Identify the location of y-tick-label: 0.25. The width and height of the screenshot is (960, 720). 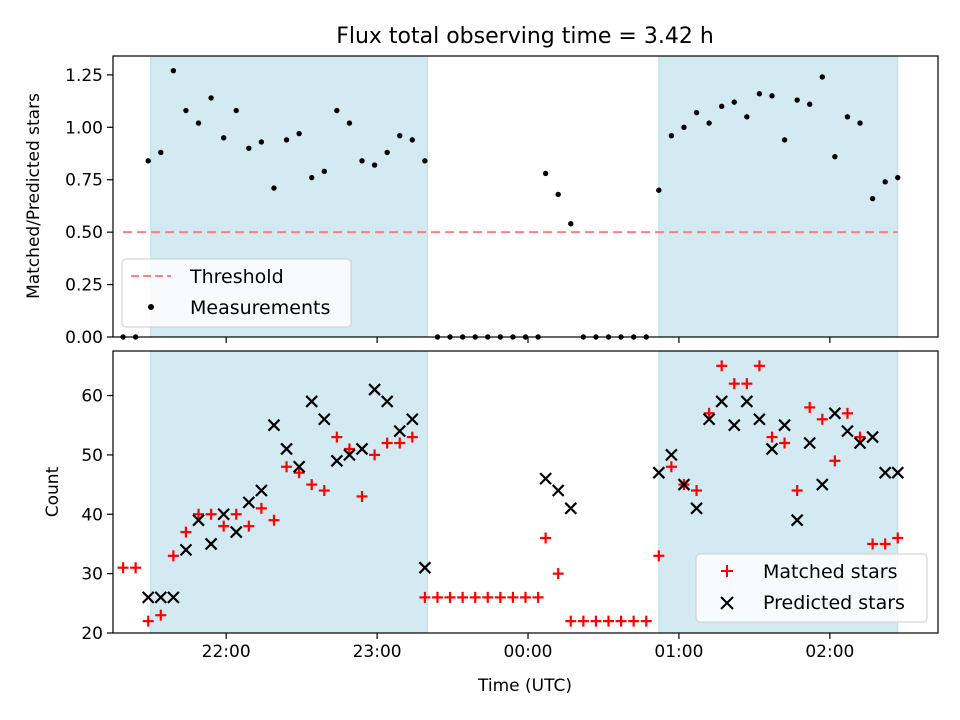
(84, 286).